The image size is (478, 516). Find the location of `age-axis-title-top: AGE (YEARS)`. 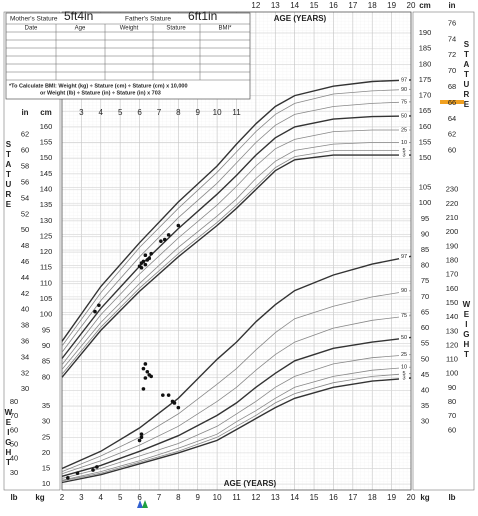

age-axis-title-top: AGE (YEARS) is located at coordinates (300, 18).